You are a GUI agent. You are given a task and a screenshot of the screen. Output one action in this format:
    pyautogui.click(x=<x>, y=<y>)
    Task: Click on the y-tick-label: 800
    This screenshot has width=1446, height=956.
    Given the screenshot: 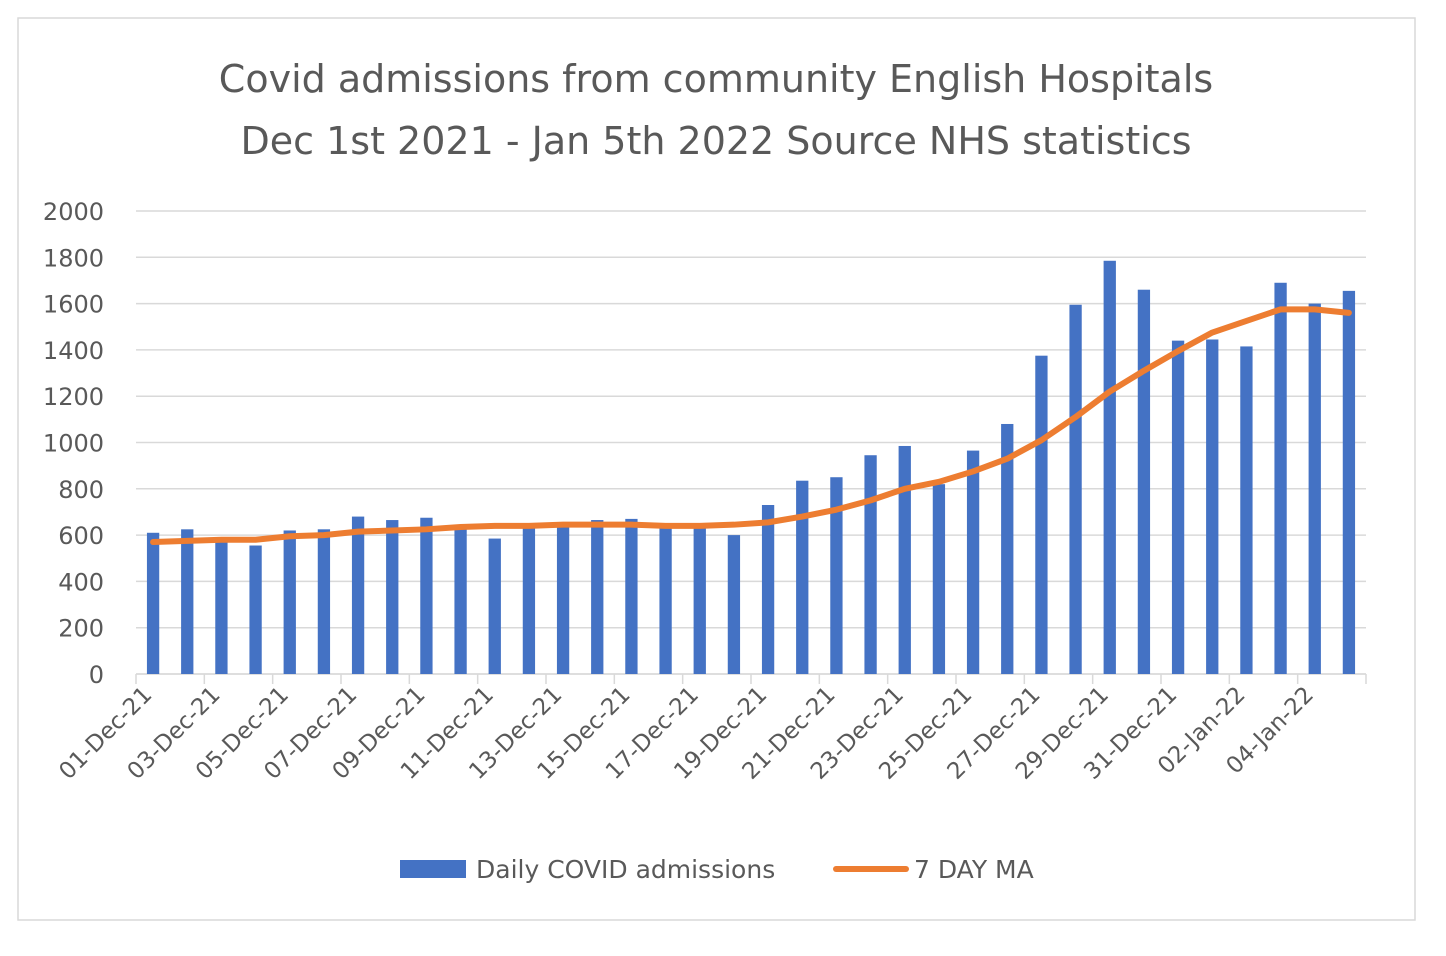 What is the action you would take?
    pyautogui.click(x=81, y=490)
    